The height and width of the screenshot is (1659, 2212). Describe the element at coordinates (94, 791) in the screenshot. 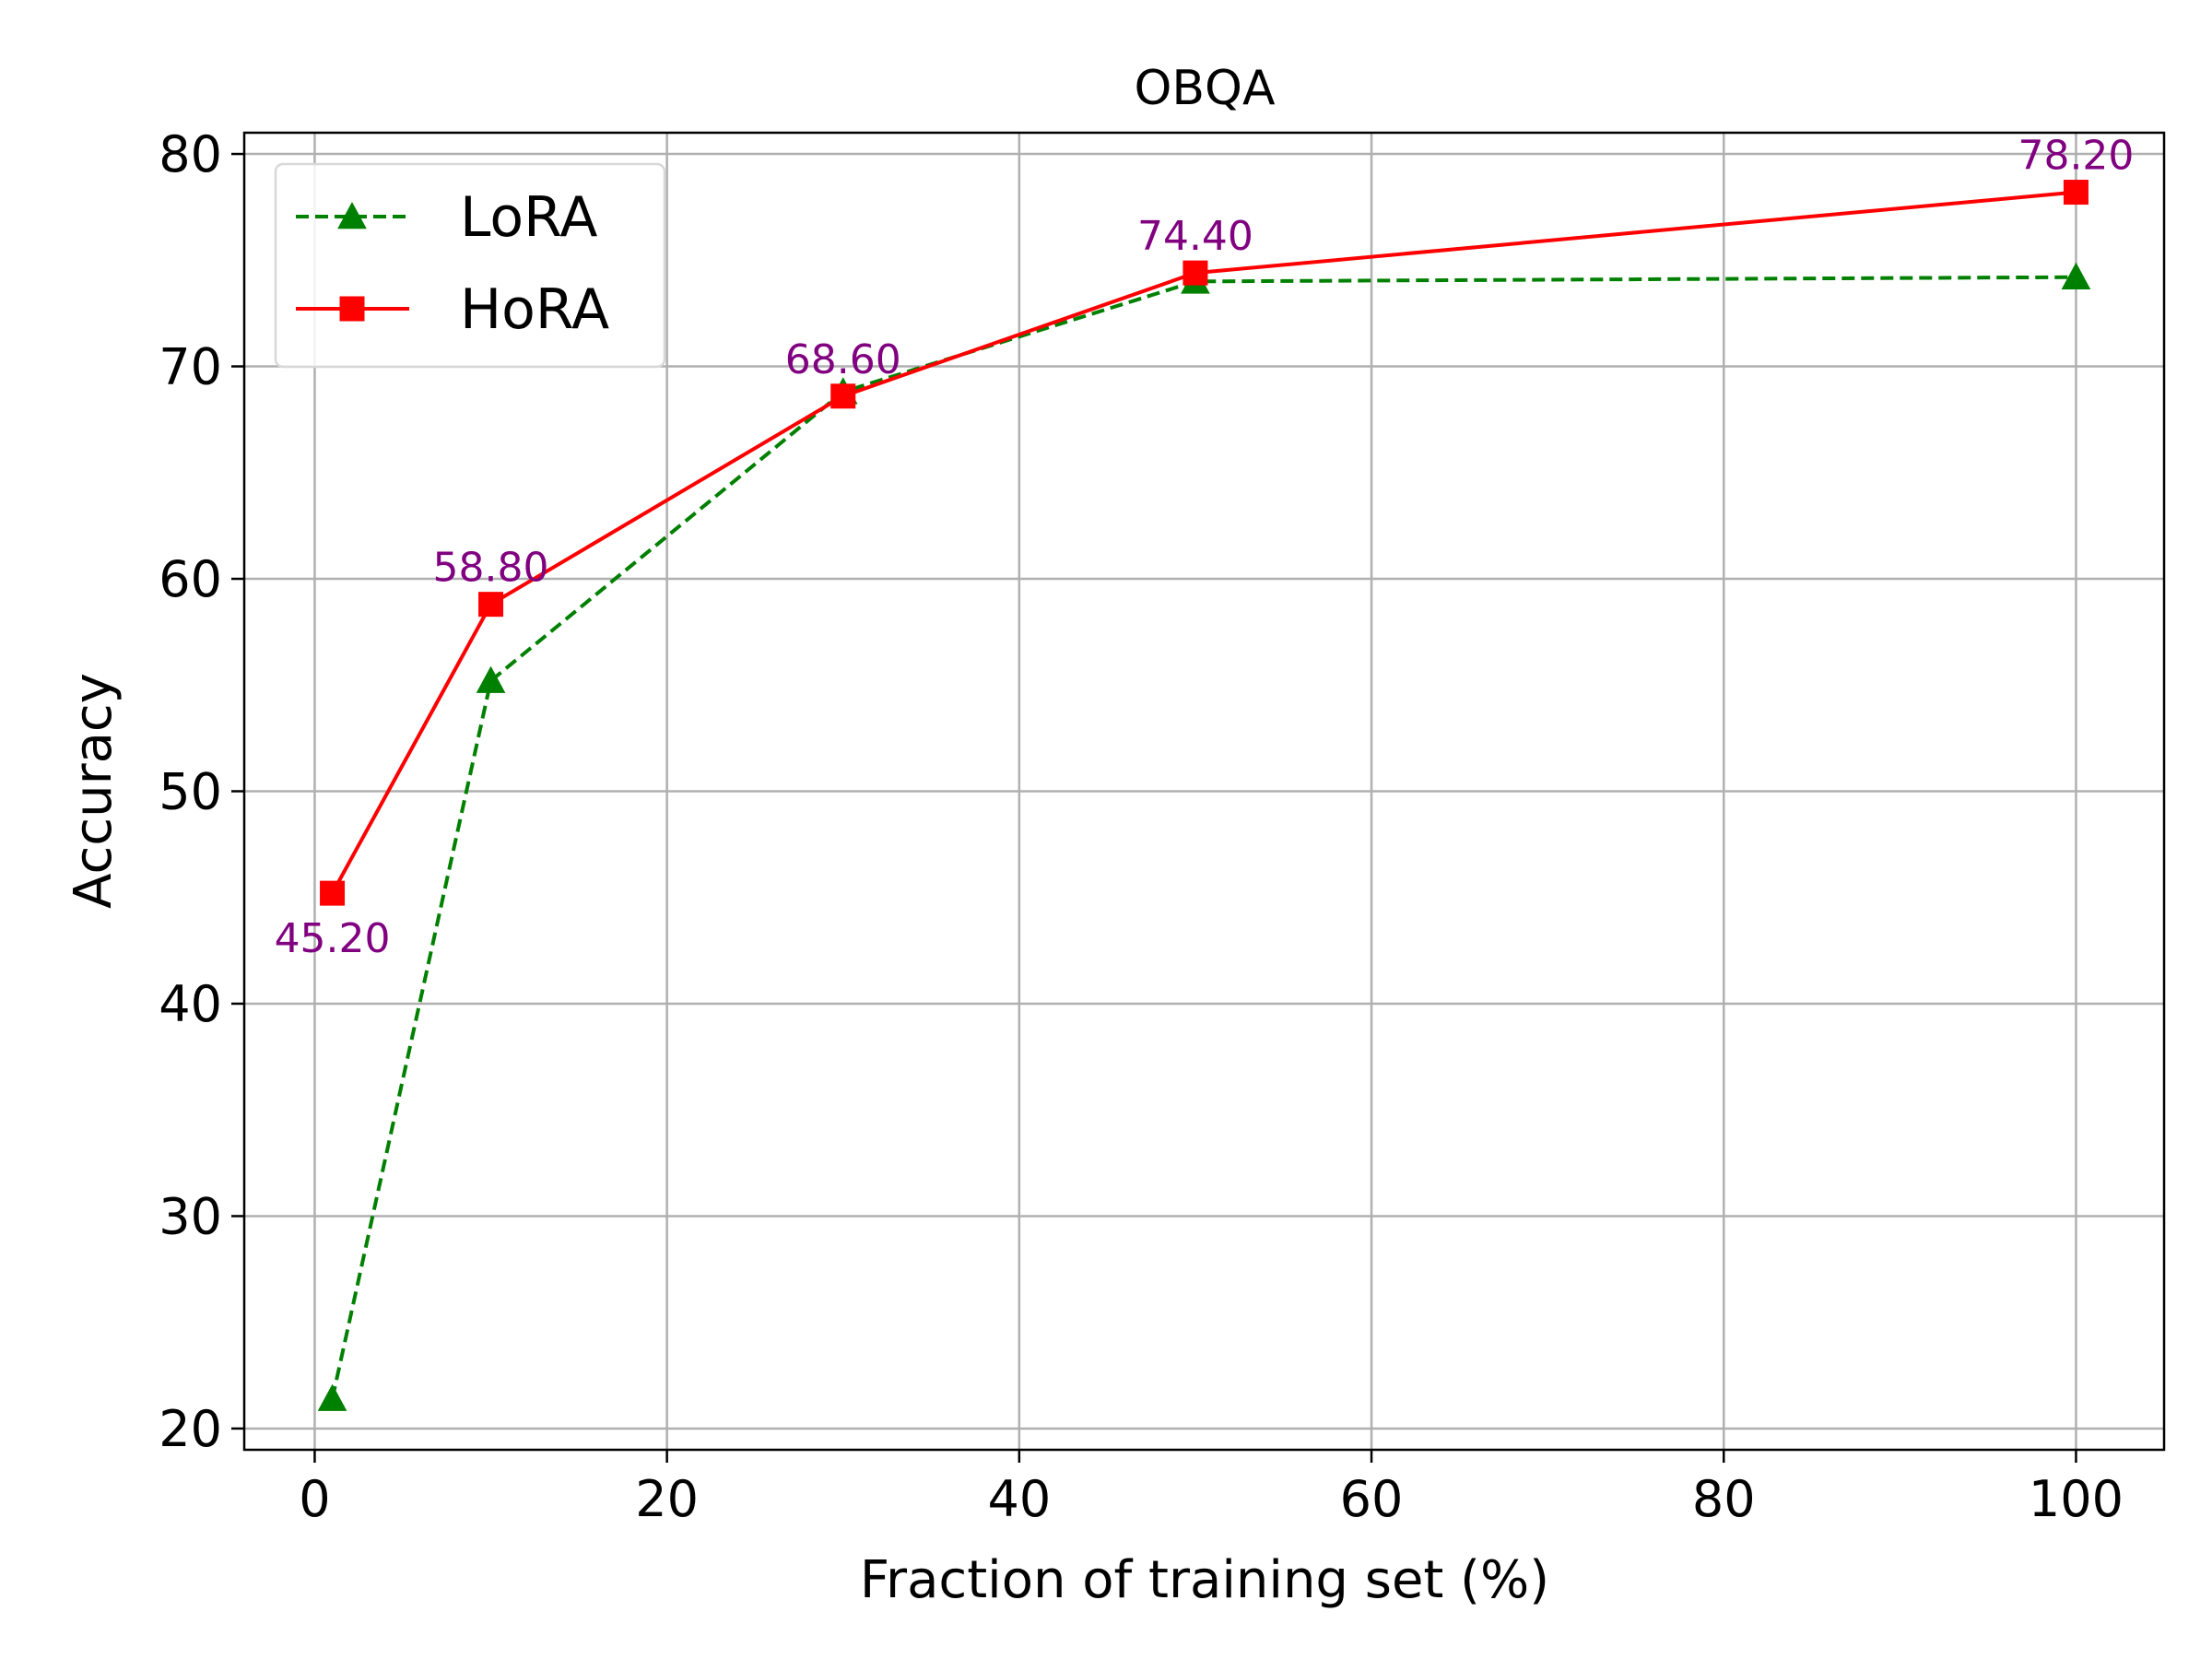

I see `y-axis-label: Accuracy` at that location.